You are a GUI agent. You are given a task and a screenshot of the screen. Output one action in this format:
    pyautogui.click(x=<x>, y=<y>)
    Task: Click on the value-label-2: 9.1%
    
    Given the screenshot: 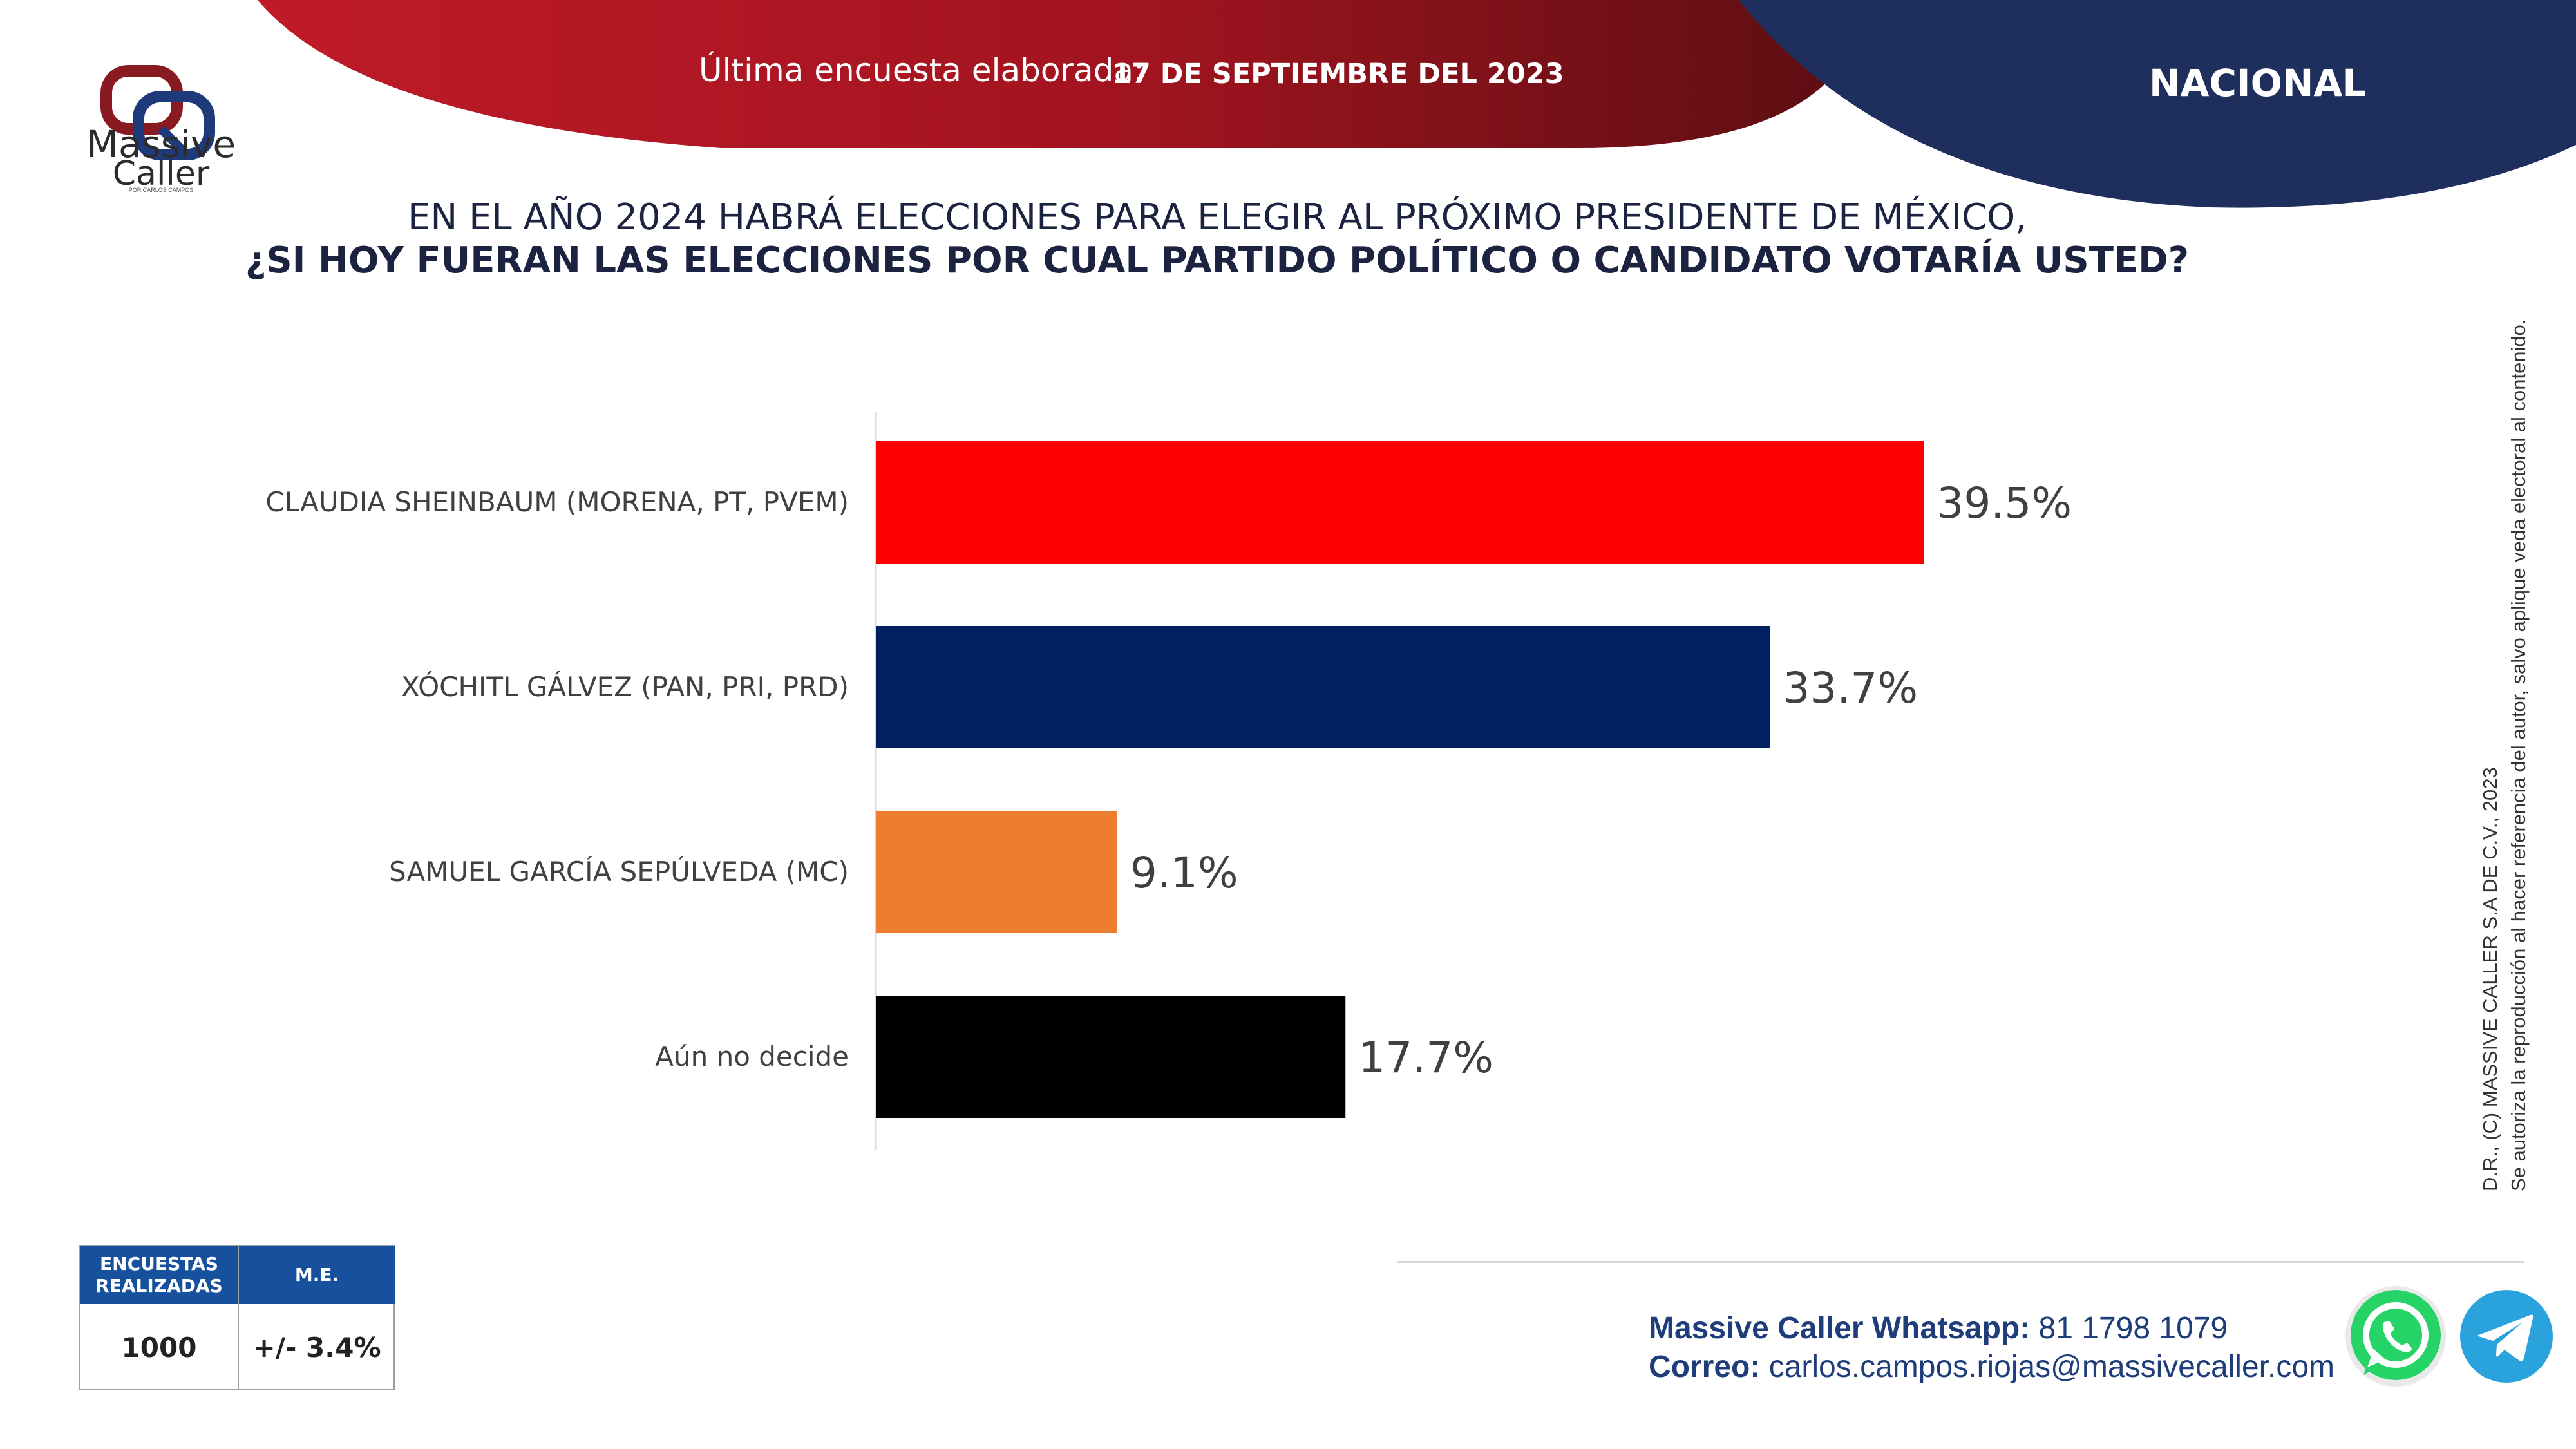 What is the action you would take?
    pyautogui.click(x=1184, y=873)
    